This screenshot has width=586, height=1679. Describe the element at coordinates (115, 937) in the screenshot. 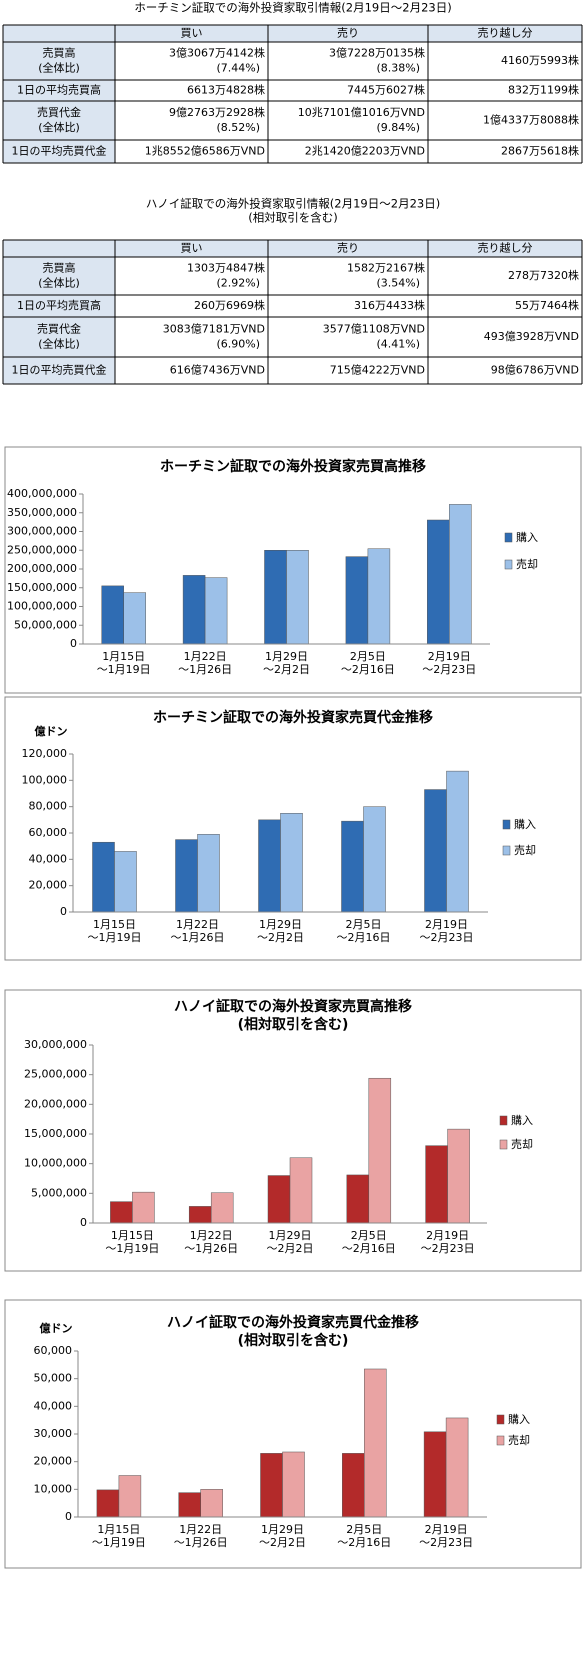

I see `x-tick-label: ～1月19日` at that location.